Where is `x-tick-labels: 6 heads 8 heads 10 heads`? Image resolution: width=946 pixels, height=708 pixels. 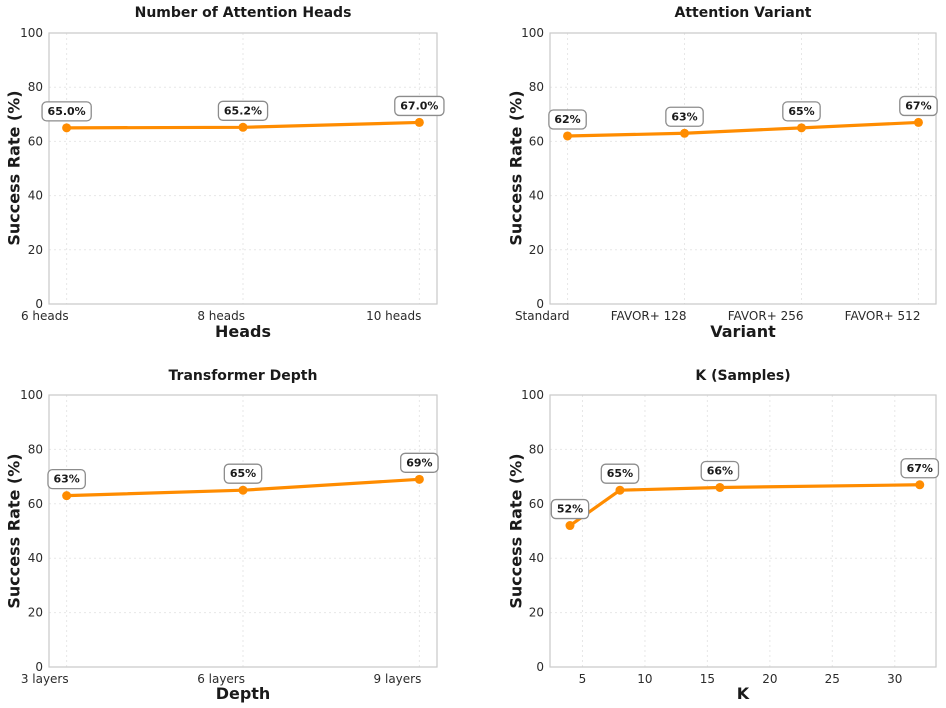 x-tick-labels: 6 heads 8 heads 10 heads is located at coordinates (221, 316).